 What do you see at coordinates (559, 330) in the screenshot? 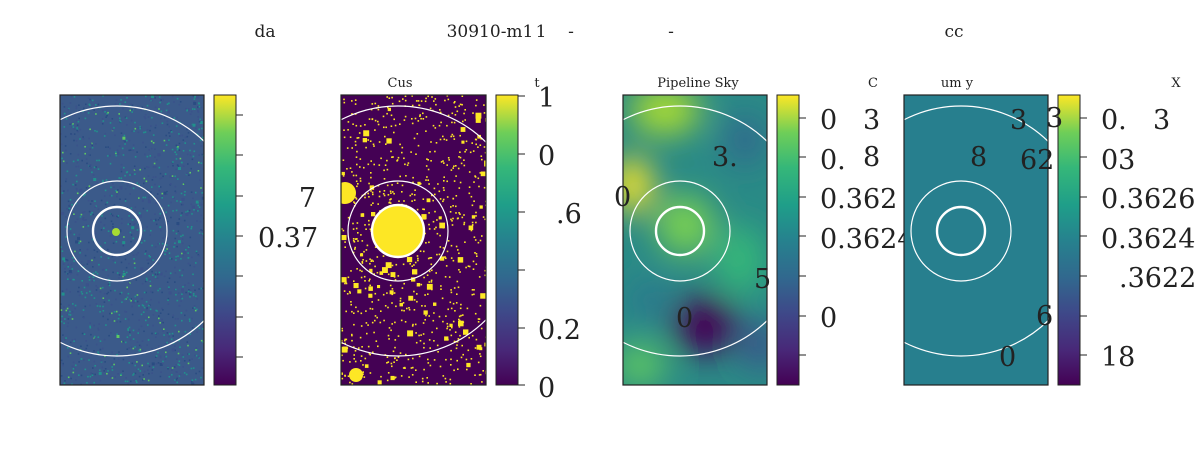
I see `colorbar-2-label: 0.2` at bounding box center [559, 330].